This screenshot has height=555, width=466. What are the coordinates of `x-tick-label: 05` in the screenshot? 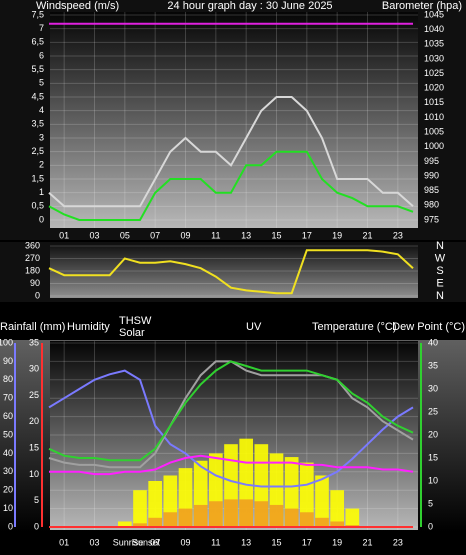 It's located at (125, 235).